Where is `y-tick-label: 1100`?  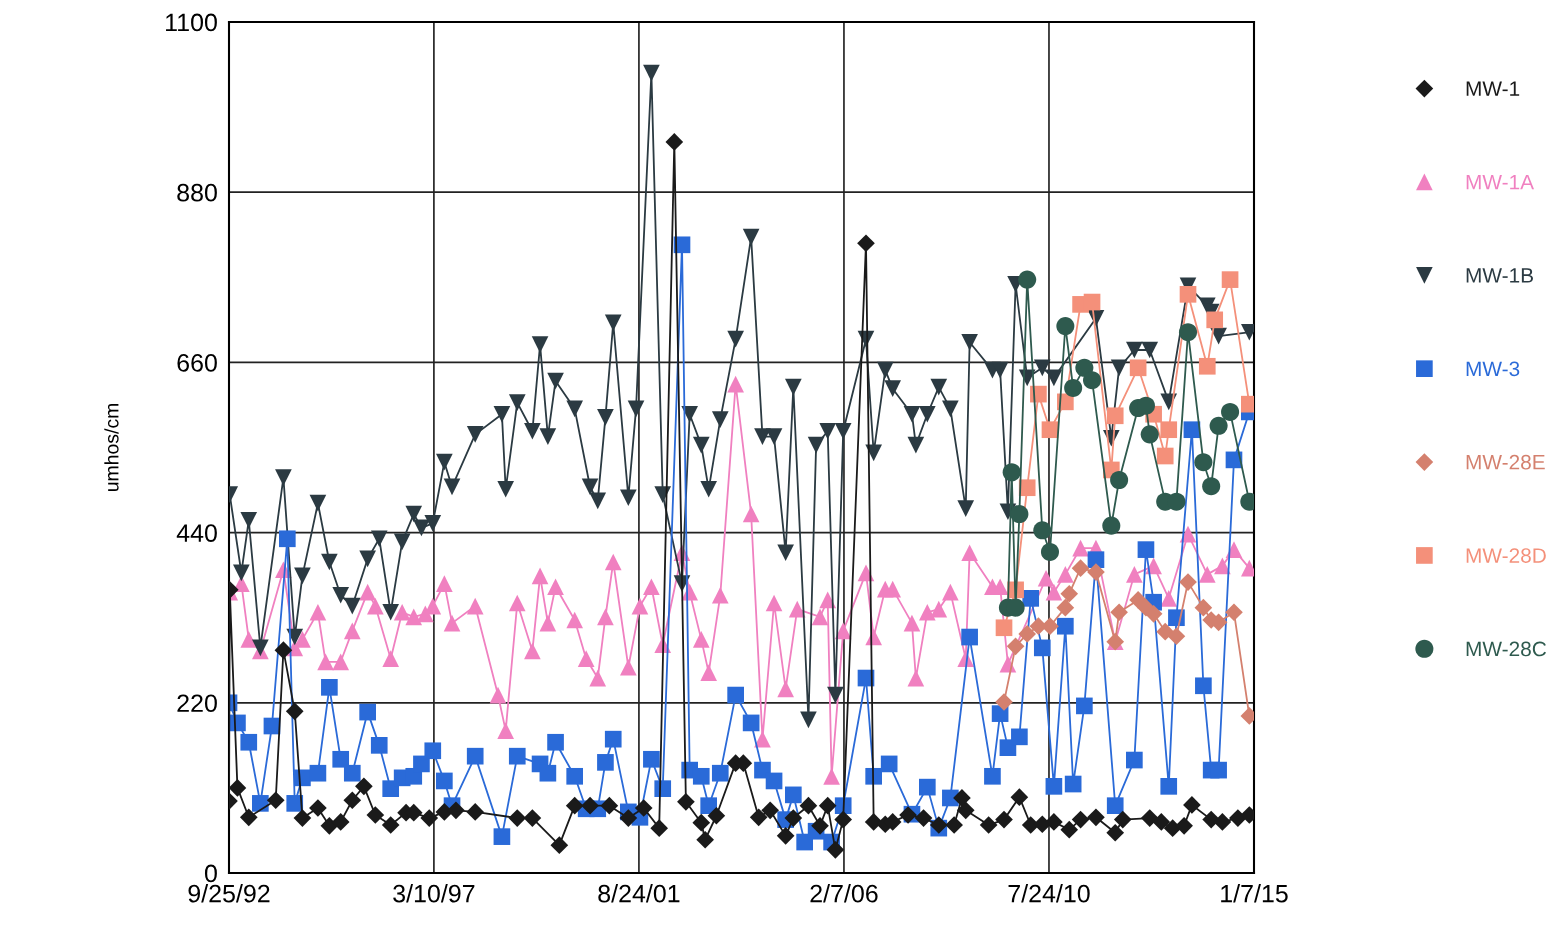 y-tick-label: 1100 is located at coordinates (191, 22).